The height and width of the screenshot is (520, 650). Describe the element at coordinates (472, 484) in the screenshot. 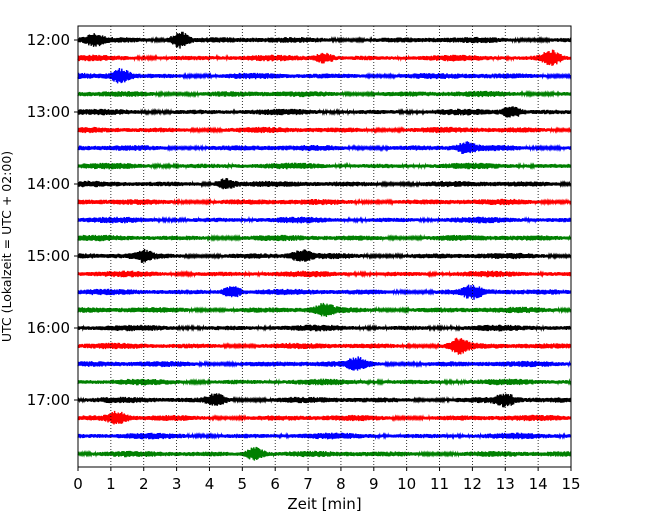

I see `x-tick-label: 12` at that location.